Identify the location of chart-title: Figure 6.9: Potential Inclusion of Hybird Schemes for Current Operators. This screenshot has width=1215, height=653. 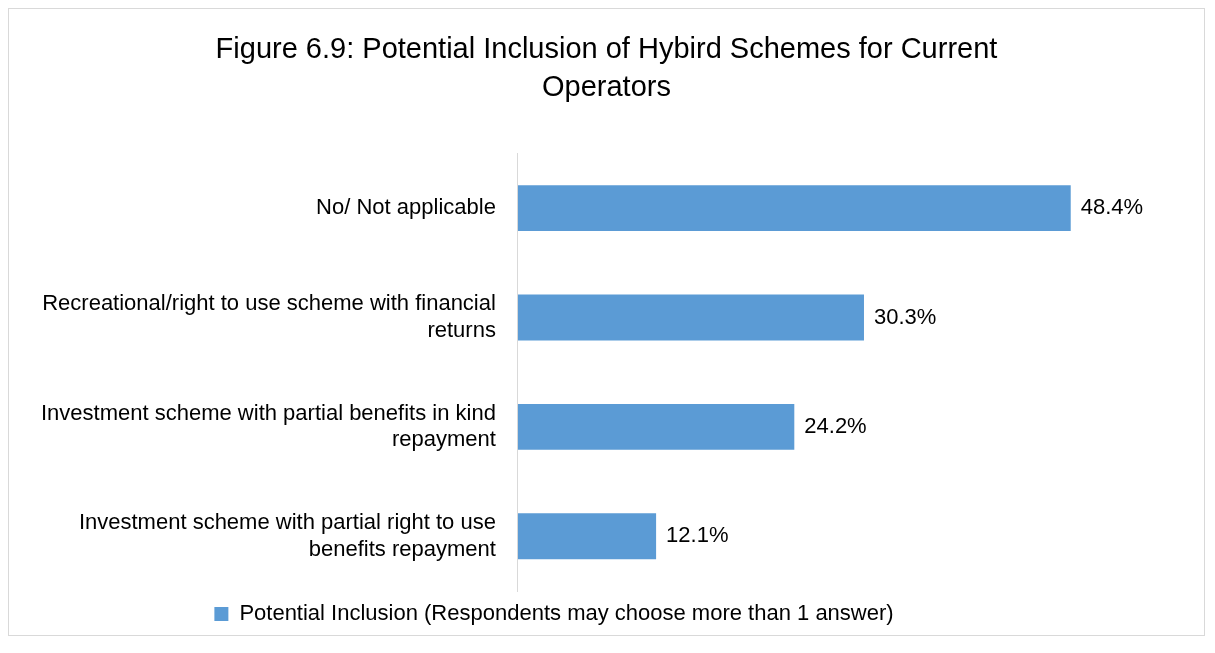
(606, 67).